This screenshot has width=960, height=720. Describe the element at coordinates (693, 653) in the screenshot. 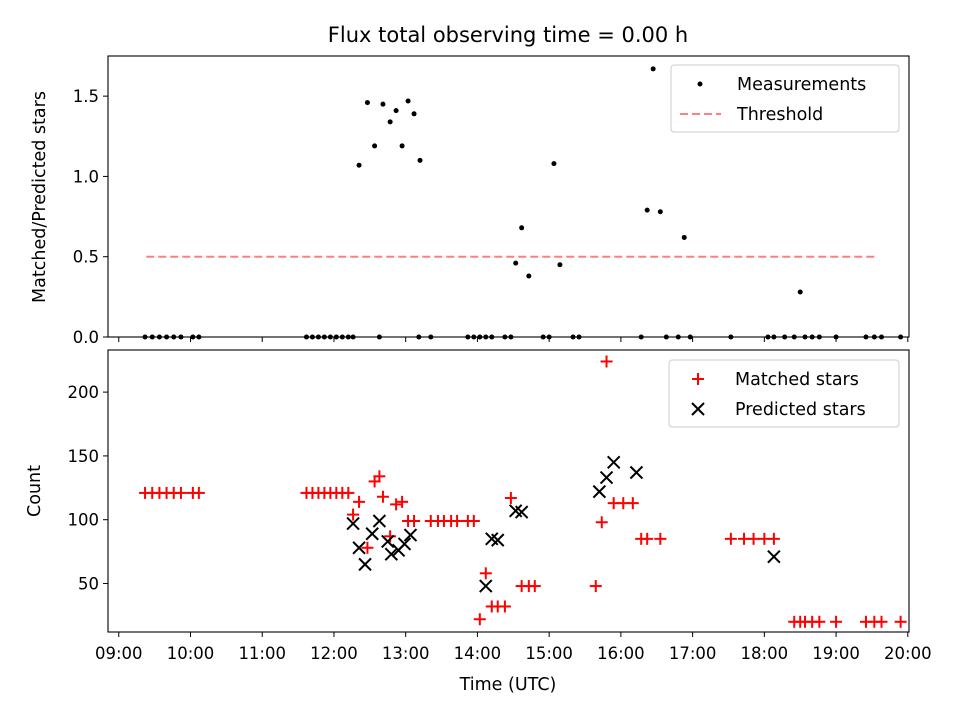

I see `x-tick-label: 17:00` at that location.